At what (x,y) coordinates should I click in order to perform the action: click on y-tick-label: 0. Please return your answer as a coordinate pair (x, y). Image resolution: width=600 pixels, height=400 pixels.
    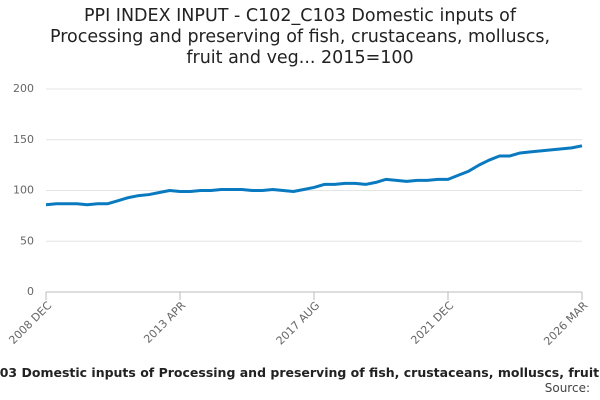
    Looking at the image, I should click on (30, 291).